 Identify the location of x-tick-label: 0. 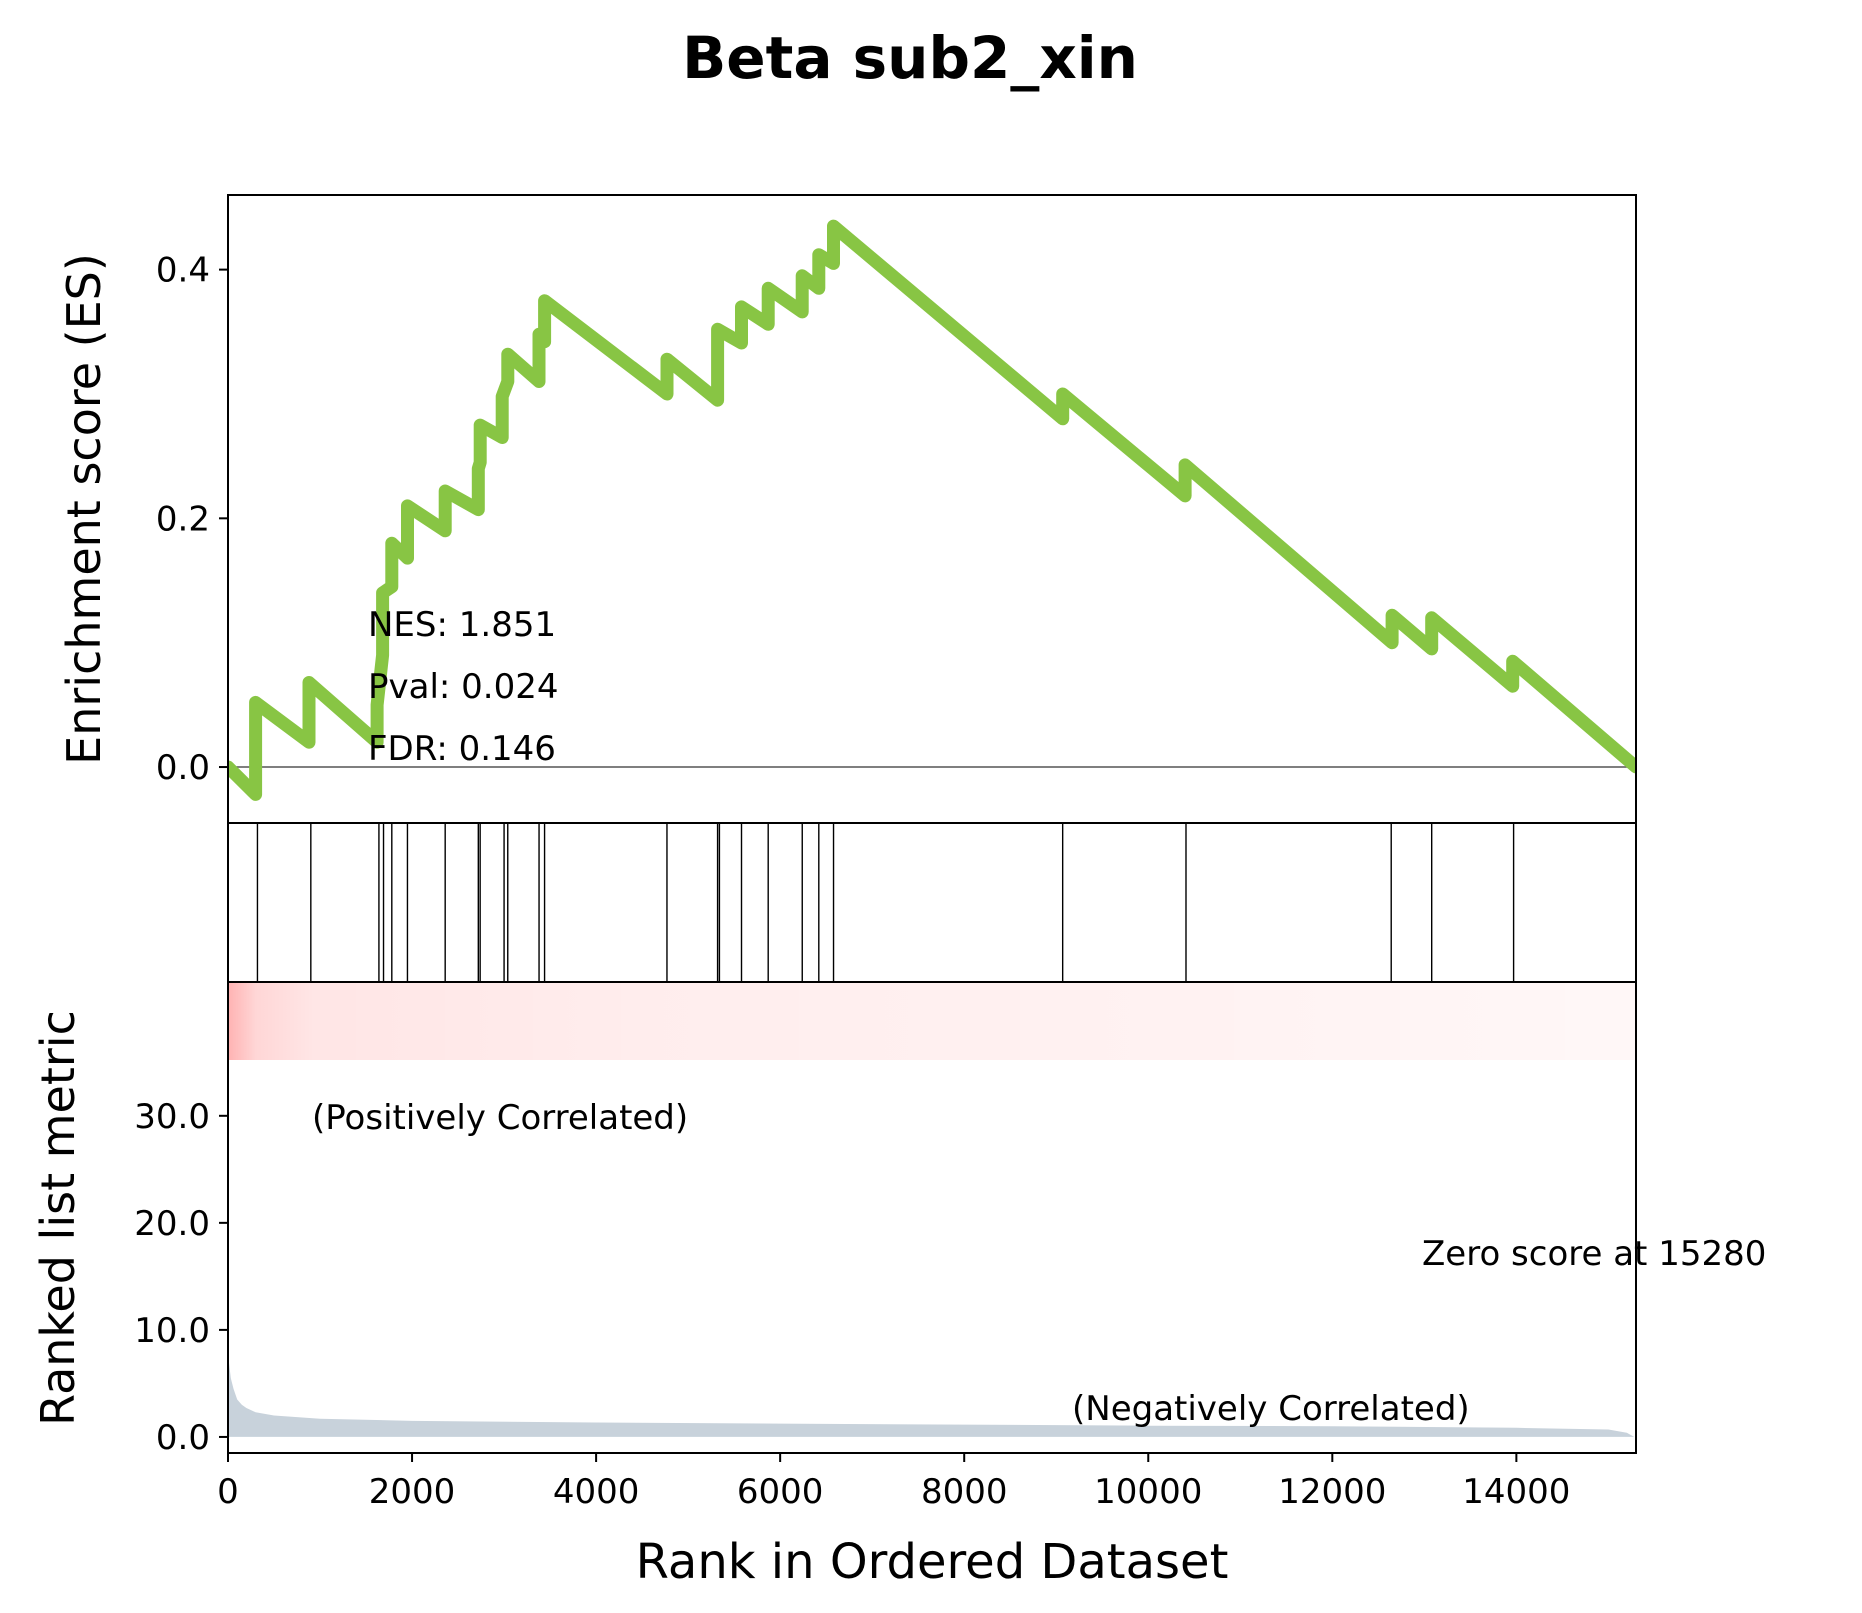
(228, 1492).